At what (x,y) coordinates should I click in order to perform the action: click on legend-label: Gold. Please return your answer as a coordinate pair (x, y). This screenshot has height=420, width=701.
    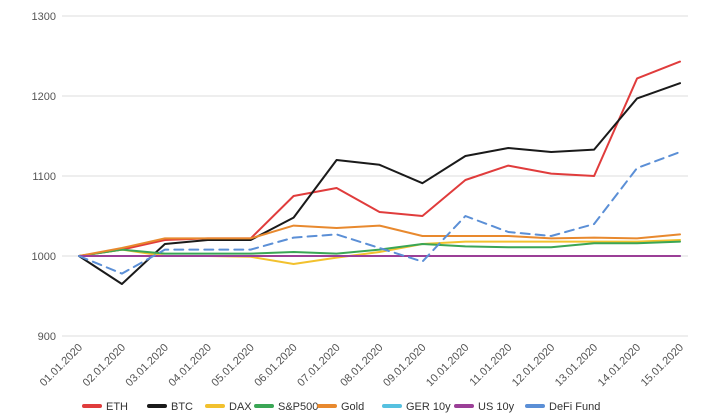
    Looking at the image, I should click on (352, 407).